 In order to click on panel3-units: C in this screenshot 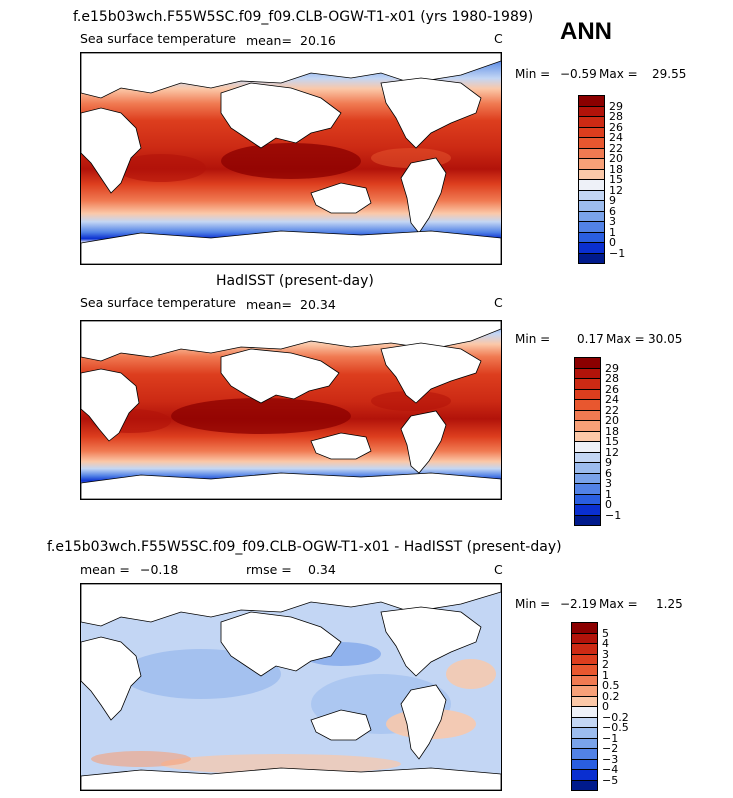, I will do `click(498, 569)`.